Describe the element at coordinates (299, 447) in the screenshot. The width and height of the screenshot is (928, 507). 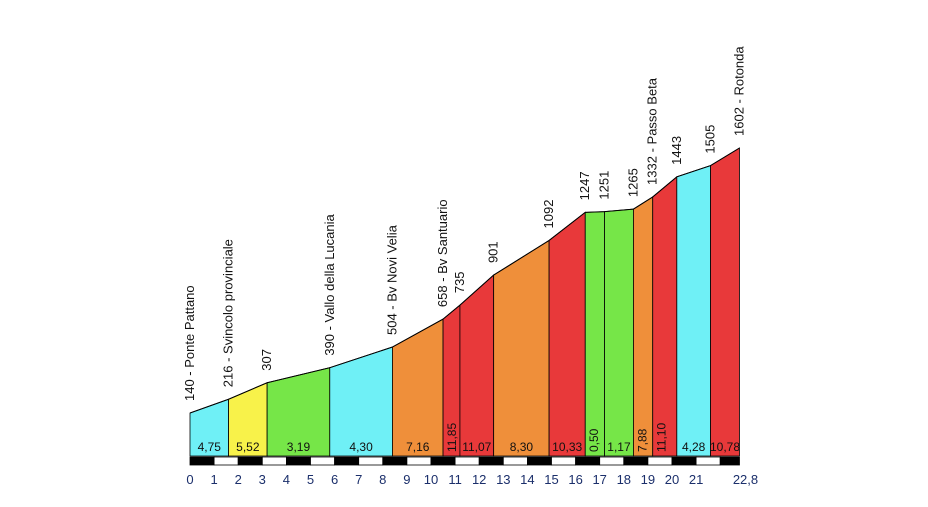
I see `gradient-label: 3,19` at that location.